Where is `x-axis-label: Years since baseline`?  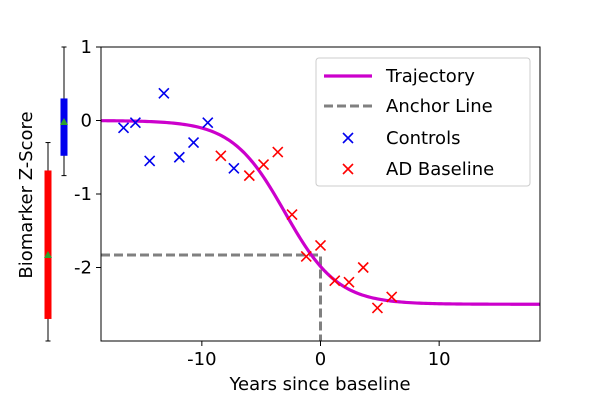
x-axis-label: Years since baseline is located at coordinates (319, 384).